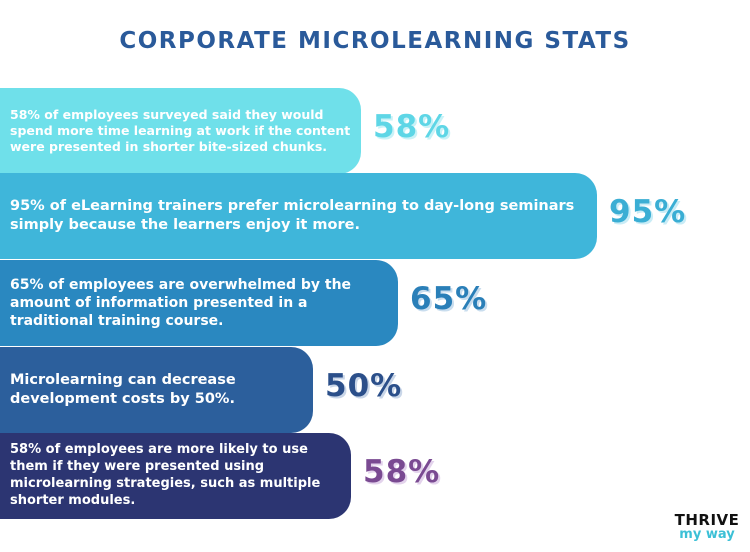 The width and height of the screenshot is (750, 552). Describe the element at coordinates (402, 472) in the screenshot. I see `bar-value-label-5: 58%` at that location.